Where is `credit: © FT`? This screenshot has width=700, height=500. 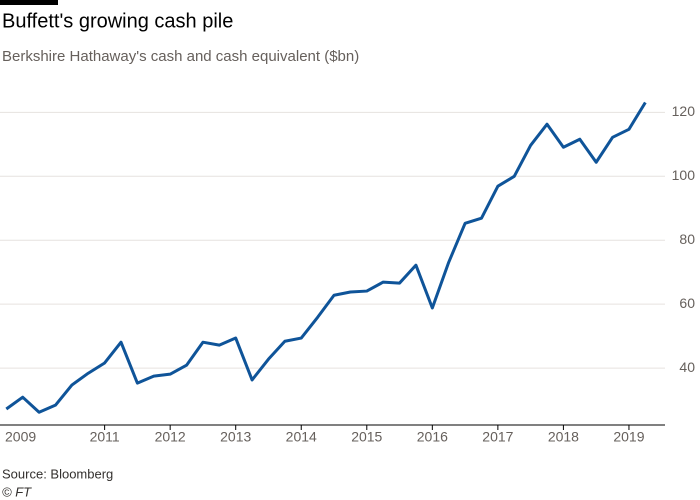 credit: © FT is located at coordinates (17, 491).